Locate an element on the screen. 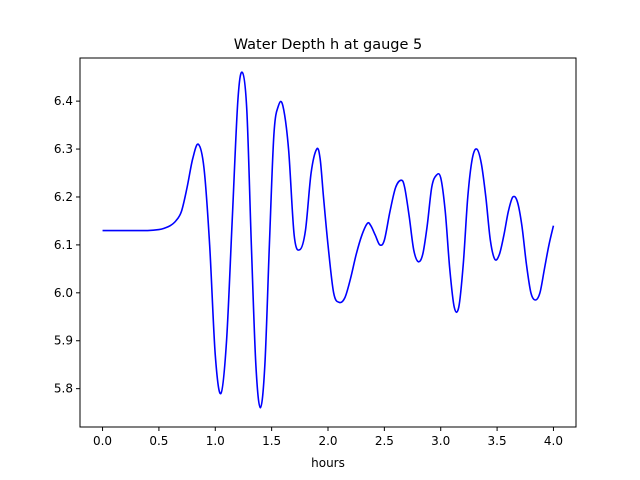 Image resolution: width=640 pixels, height=480 pixels. x-axis-label: hours is located at coordinates (328, 463).